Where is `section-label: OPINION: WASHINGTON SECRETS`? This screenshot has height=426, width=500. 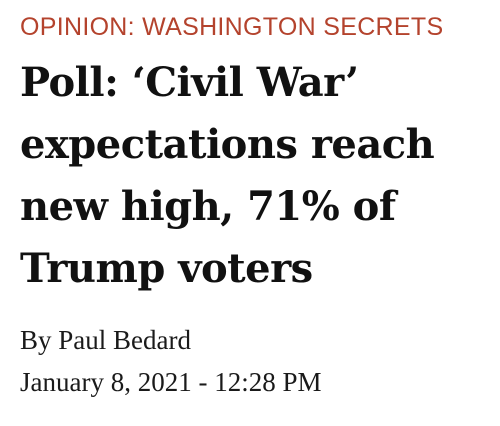 section-label: OPINION: WASHINGTON SECRETS is located at coordinates (232, 27).